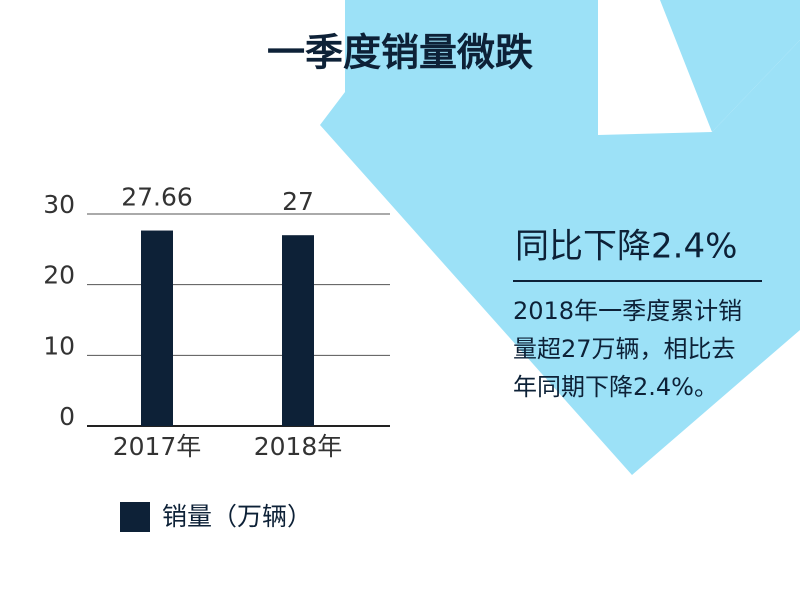 The width and height of the screenshot is (800, 600). What do you see at coordinates (298, 201) in the screenshot?
I see `value-label: 27` at bounding box center [298, 201].